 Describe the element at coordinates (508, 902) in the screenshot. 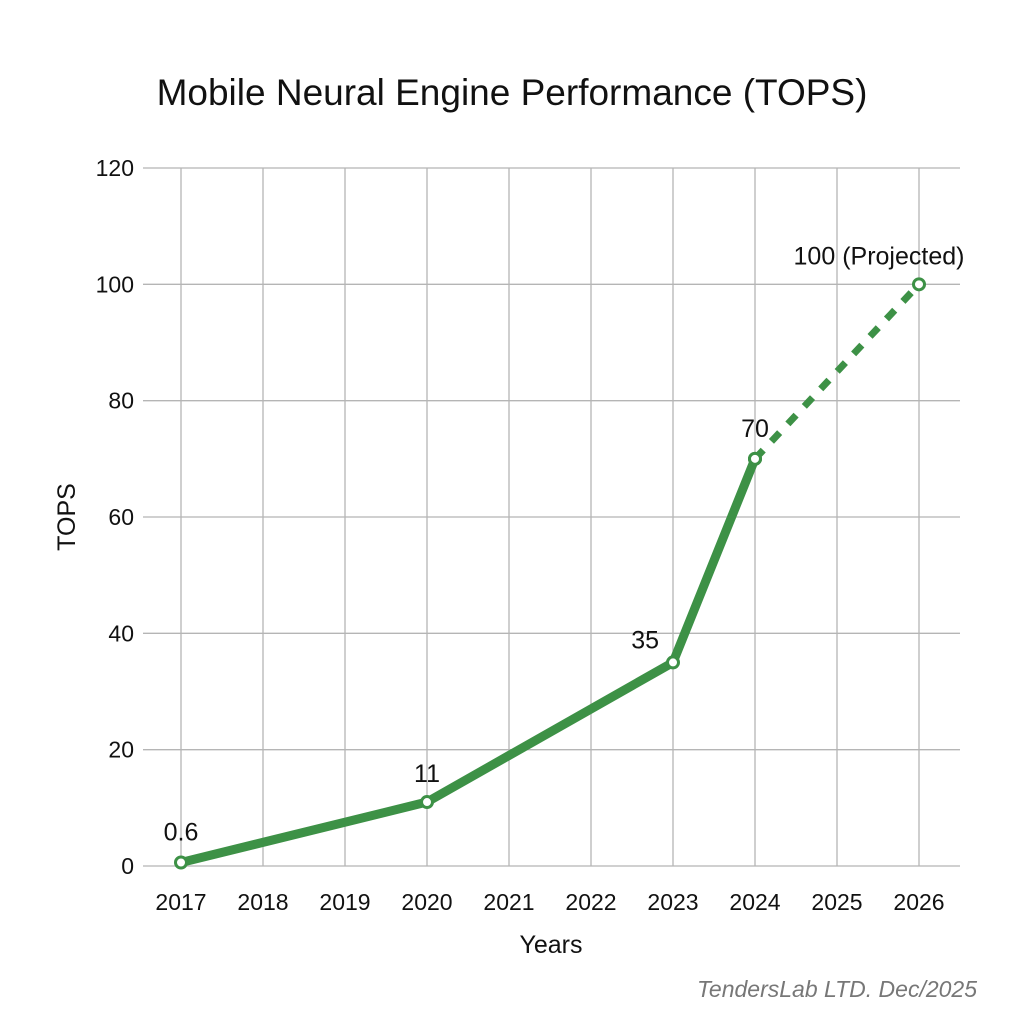

I see `x-tick-label: 2021` at that location.